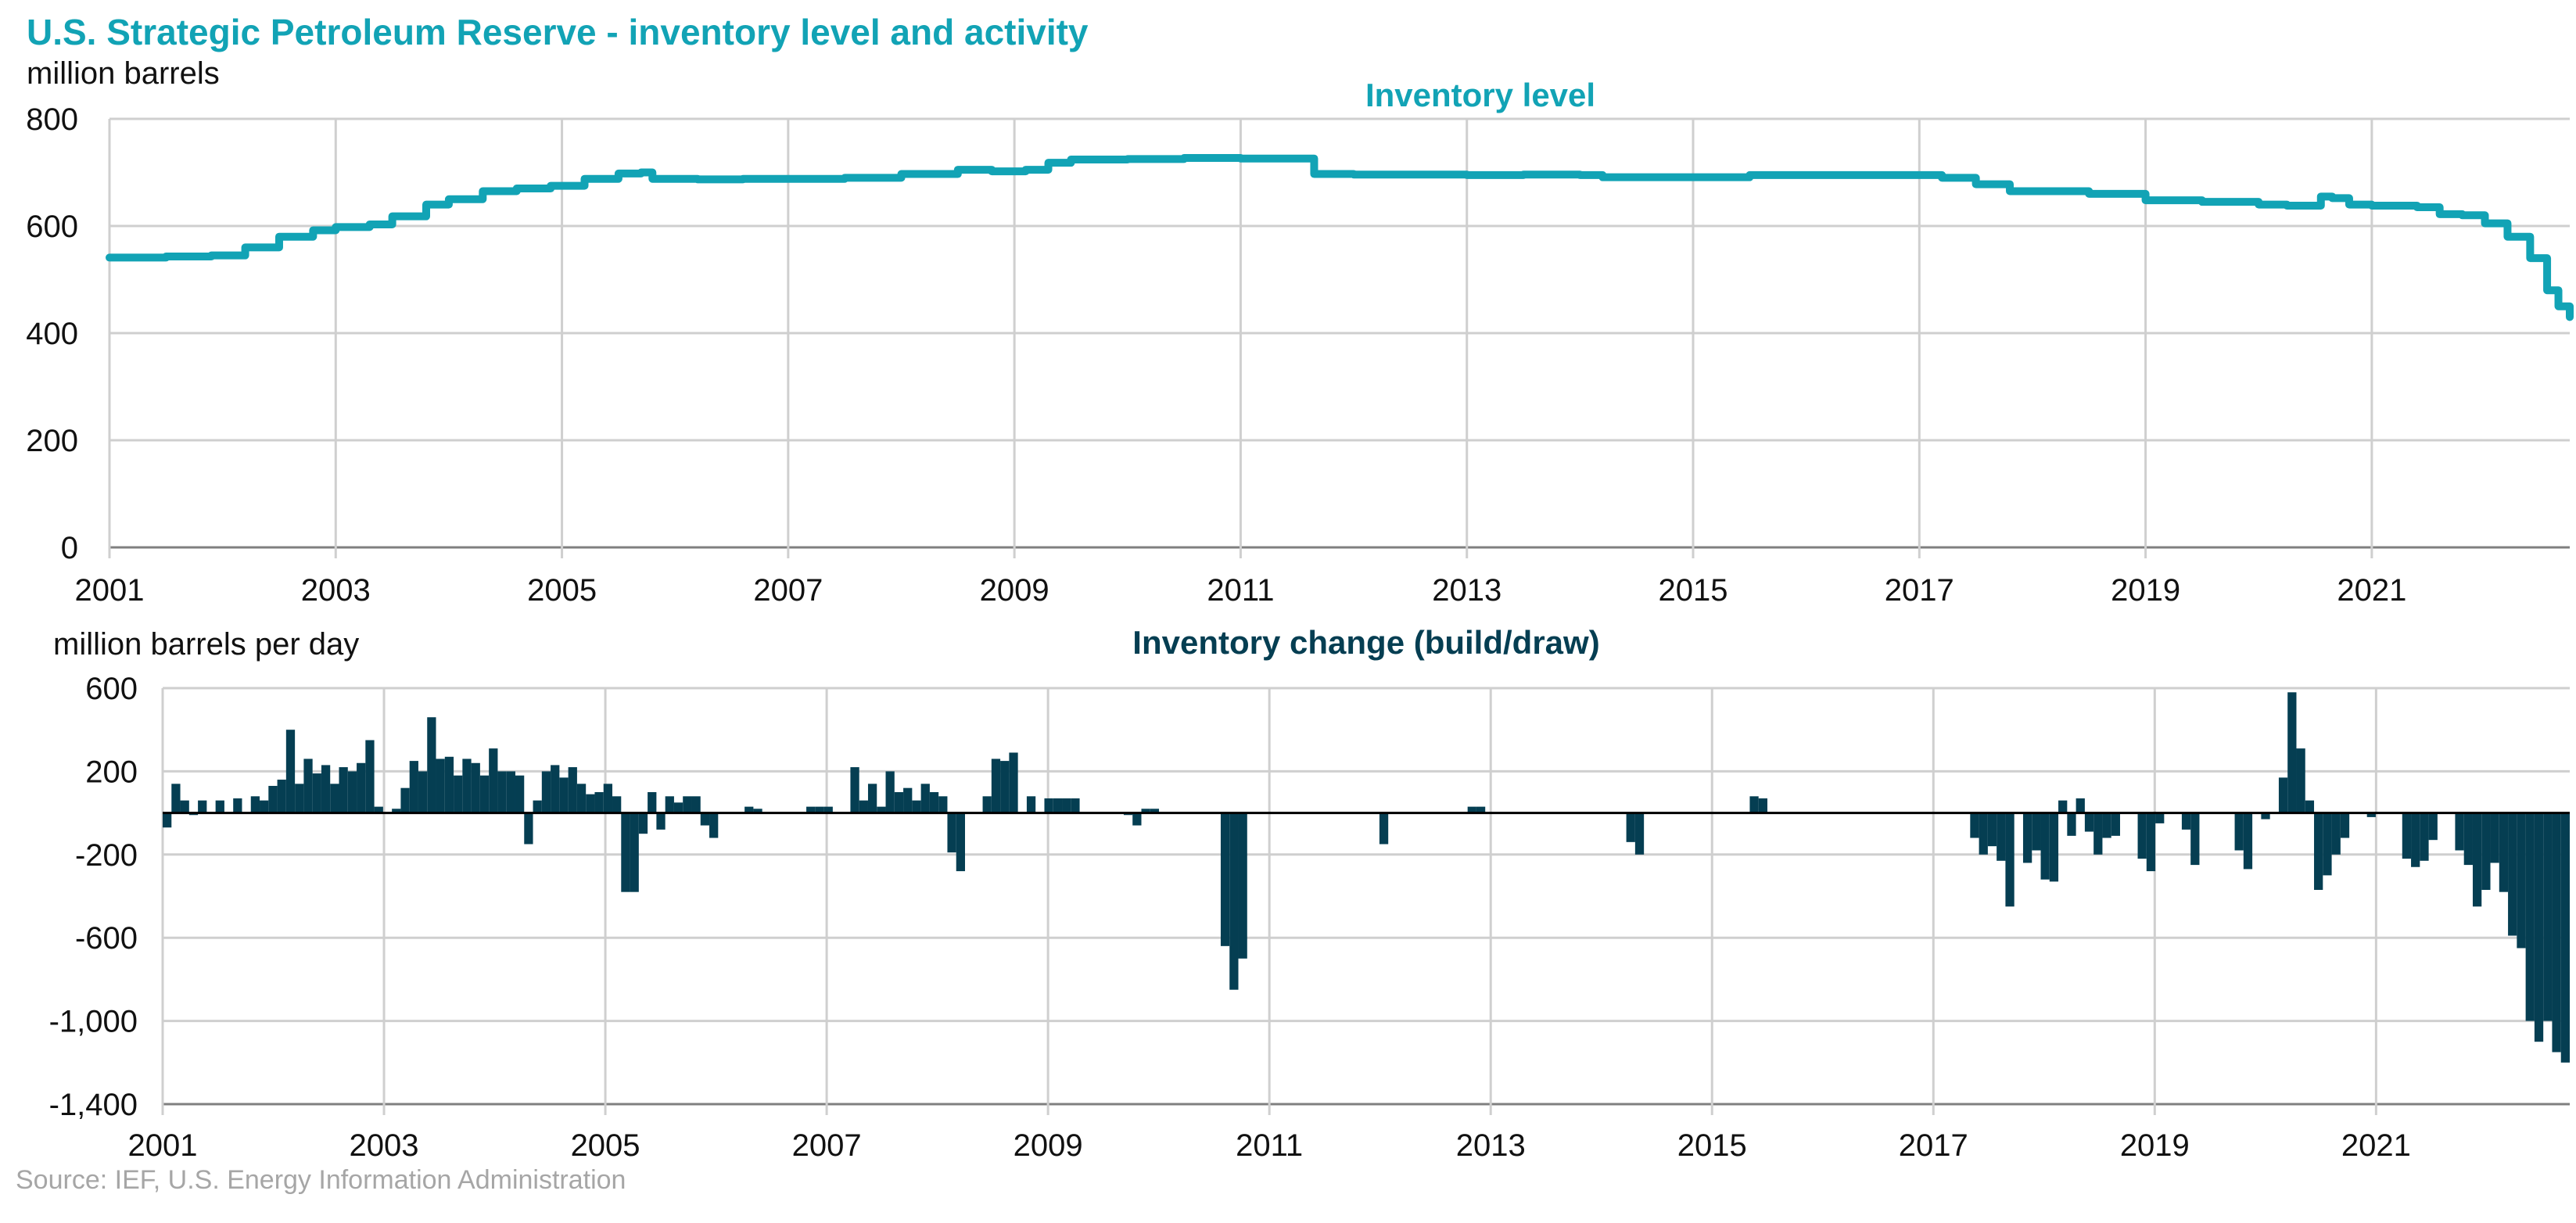  Describe the element at coordinates (93, 1022) in the screenshot. I see `inventory-change-y-tick-label: -1,000` at that location.